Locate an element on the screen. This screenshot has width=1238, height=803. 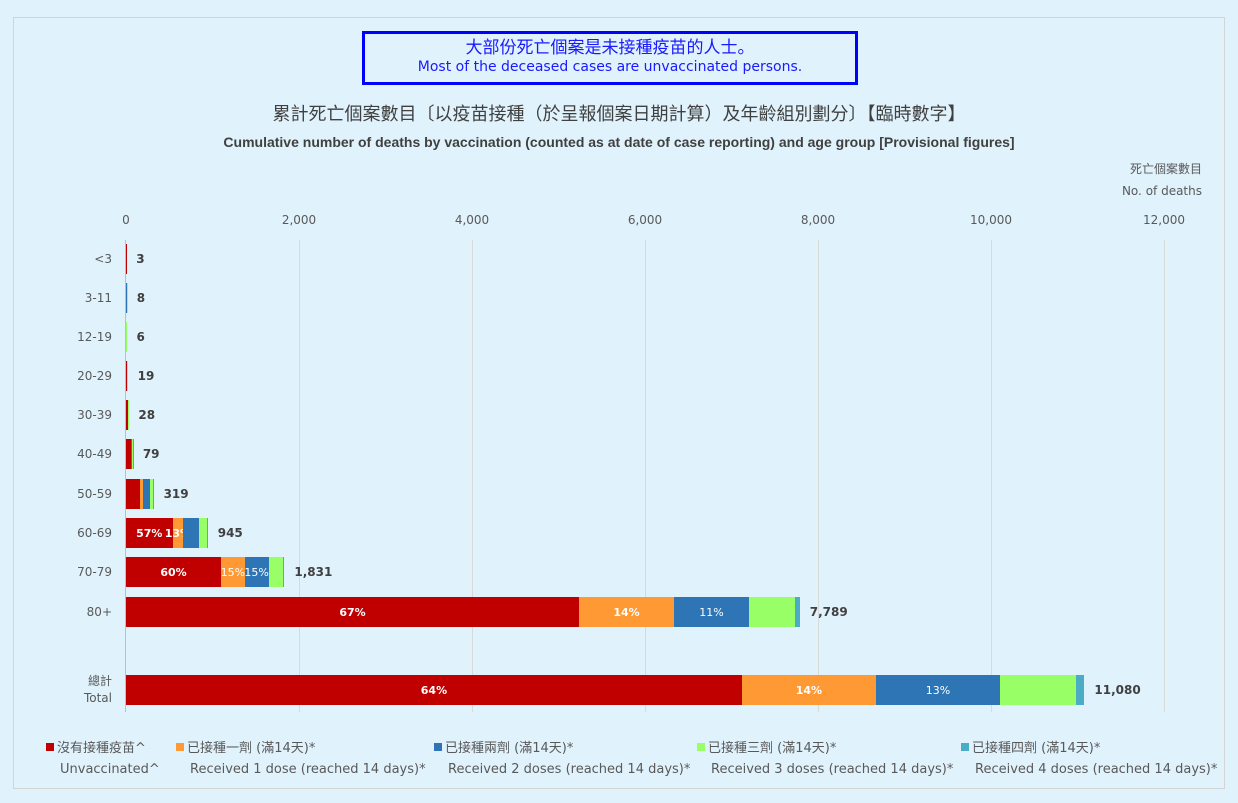
bar-total-label: 19 is located at coordinates (146, 376).